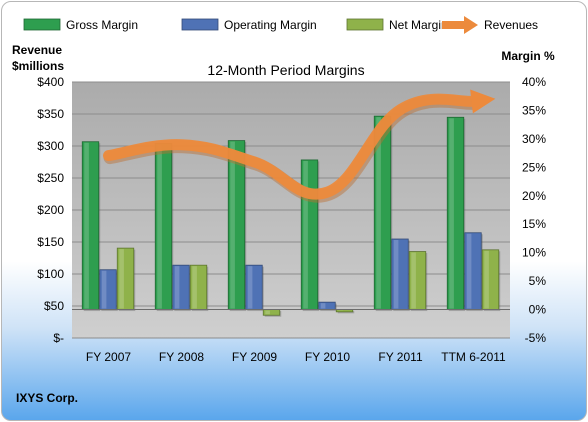 The width and height of the screenshot is (588, 422). I want to click on left-tick-label: $-, so click(58, 338).